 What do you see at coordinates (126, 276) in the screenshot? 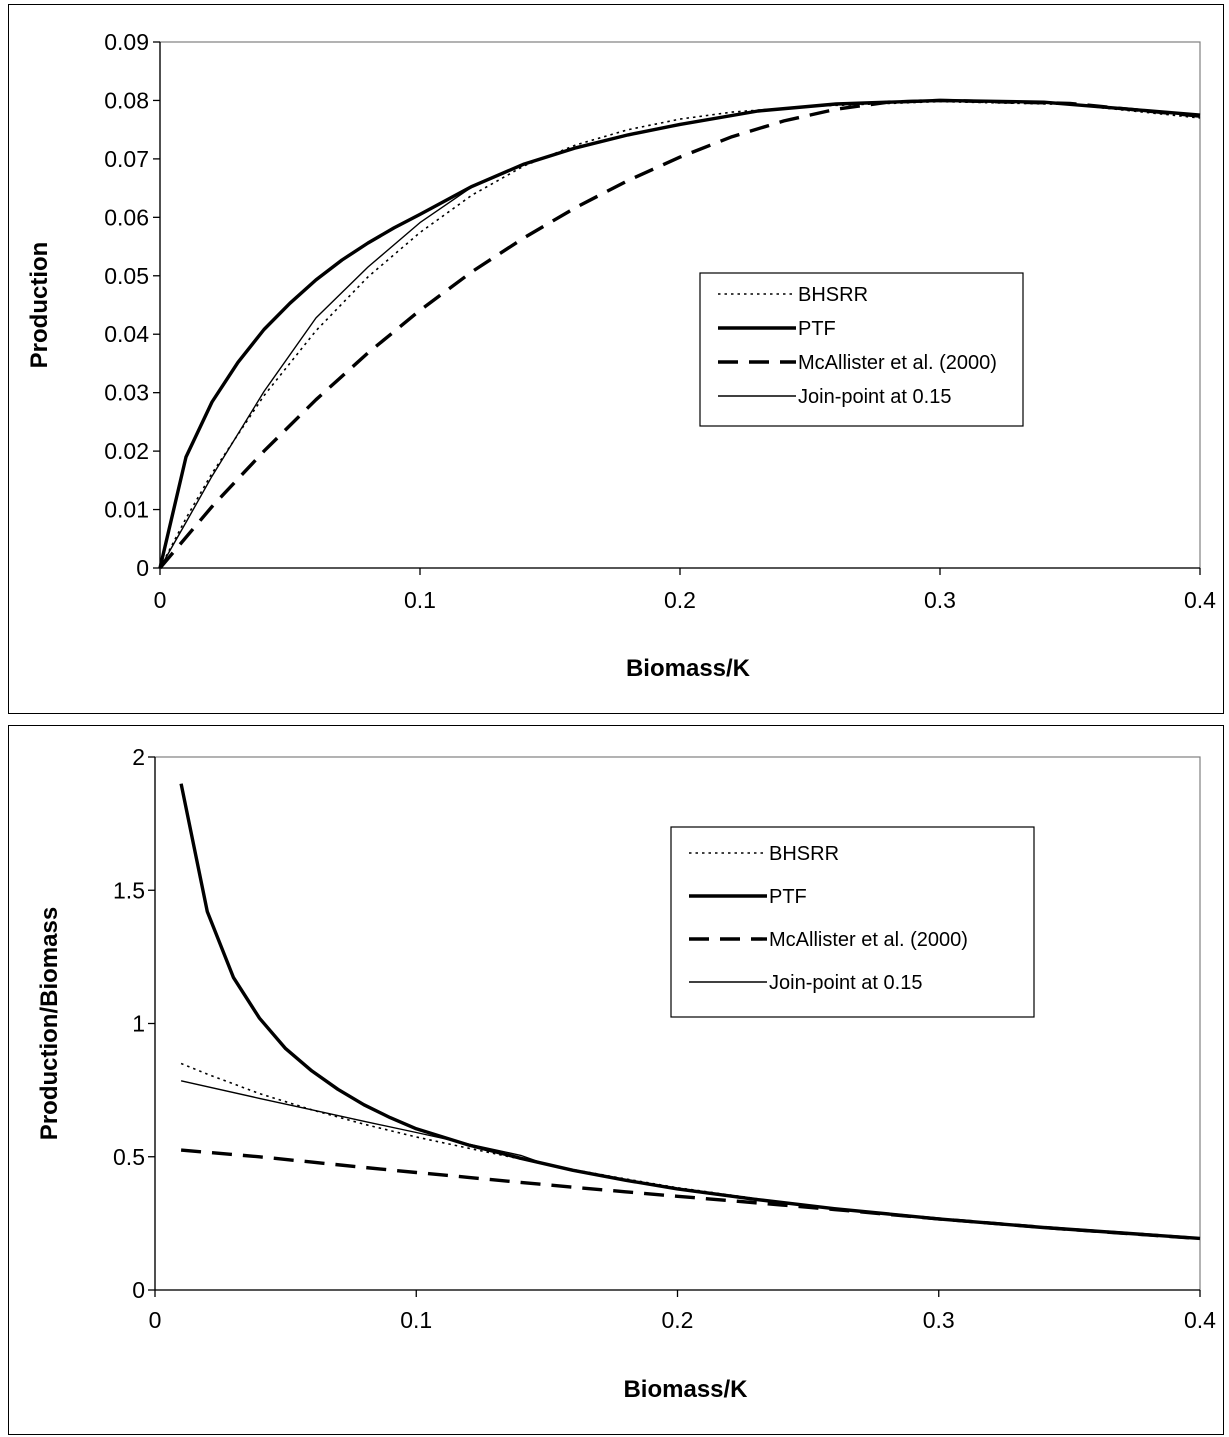
I see `y-tick-label: 0.05` at bounding box center [126, 276].